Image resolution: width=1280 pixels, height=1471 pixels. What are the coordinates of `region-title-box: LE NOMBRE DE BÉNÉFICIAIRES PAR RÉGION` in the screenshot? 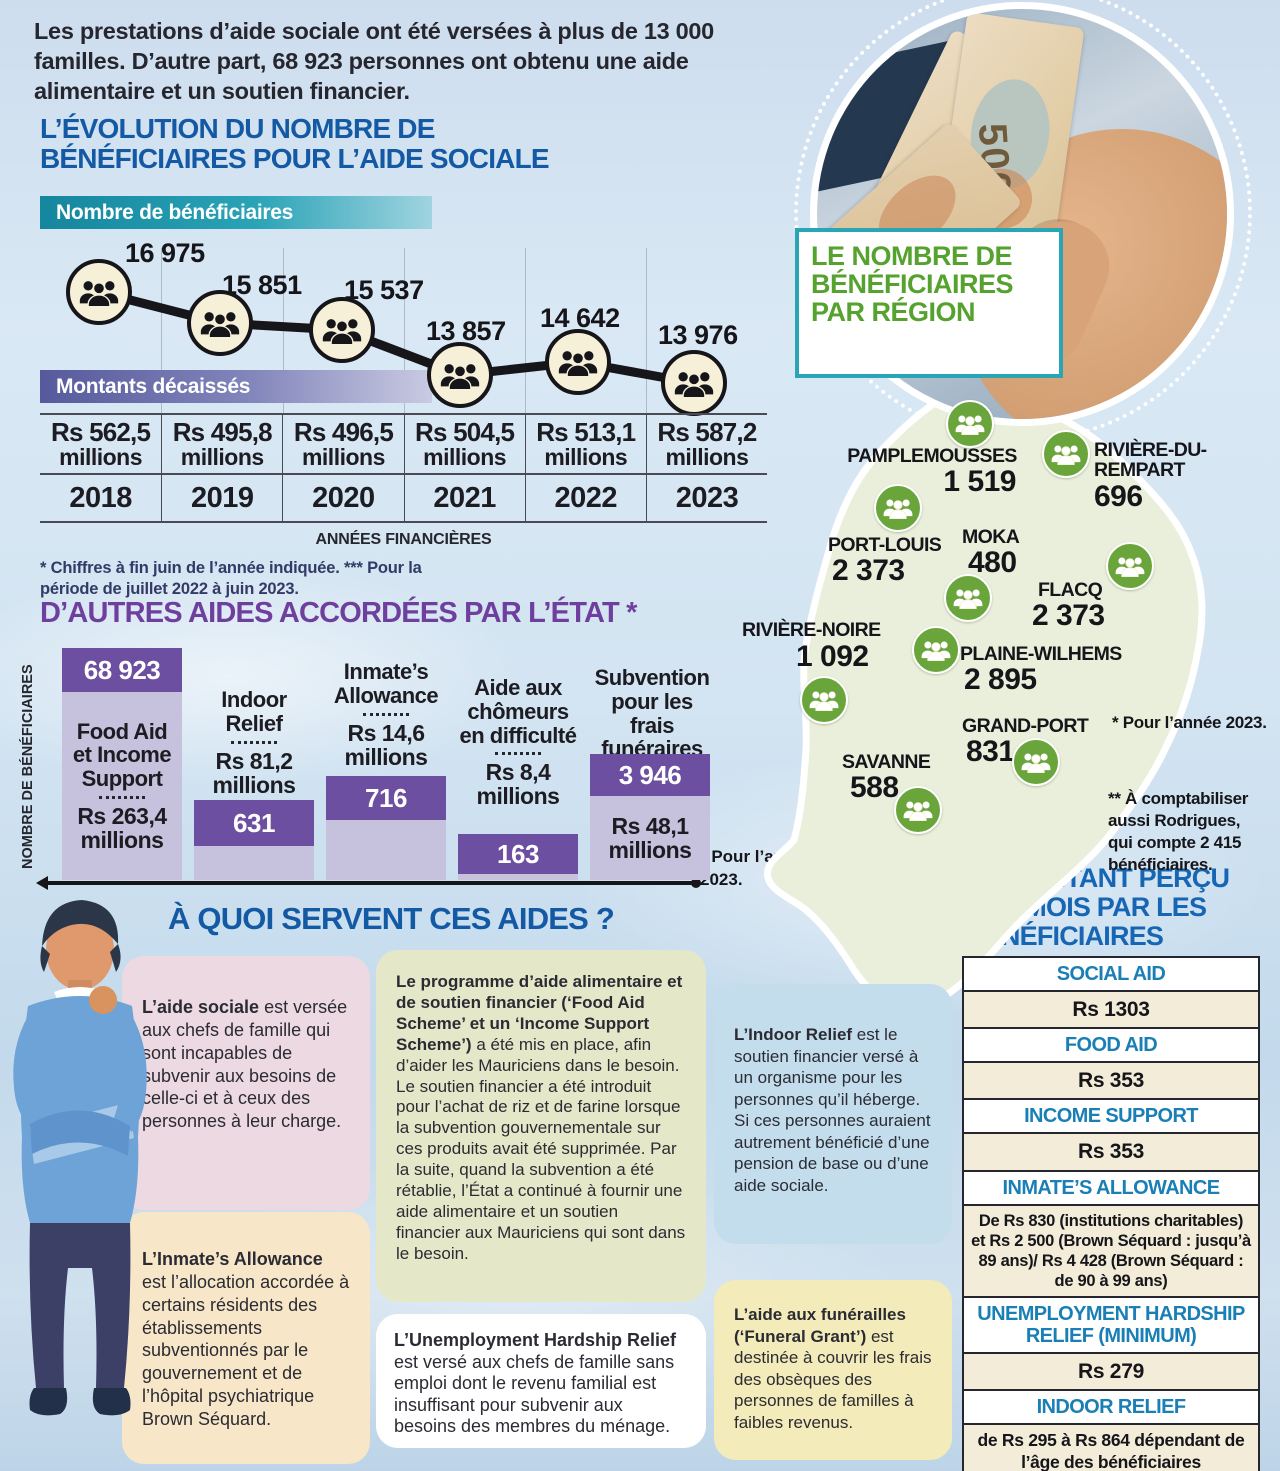 It's located at (929, 303).